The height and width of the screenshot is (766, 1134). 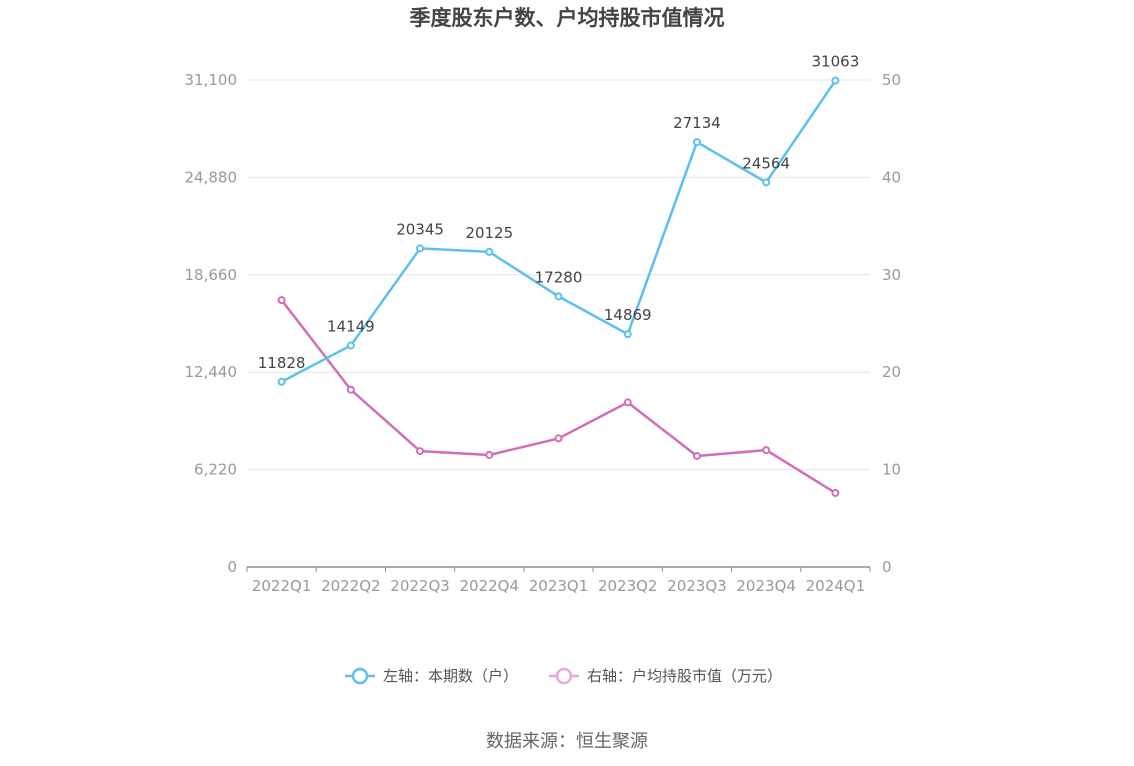 I want to click on legend: 左轴：本期数（户） 右轴：户均持股市值（万元）, so click(x=563, y=676).